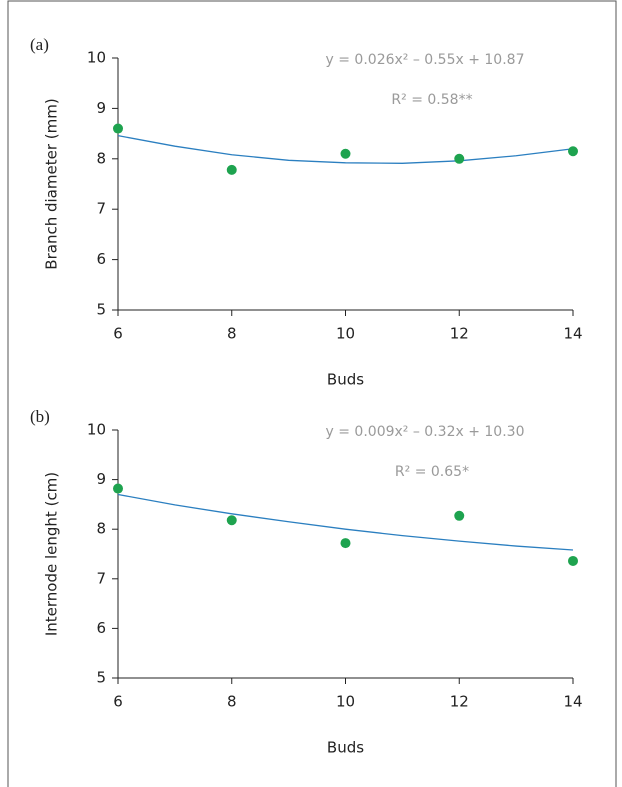  What do you see at coordinates (39, 44) in the screenshot?
I see `panel-label: (a)` at bounding box center [39, 44].